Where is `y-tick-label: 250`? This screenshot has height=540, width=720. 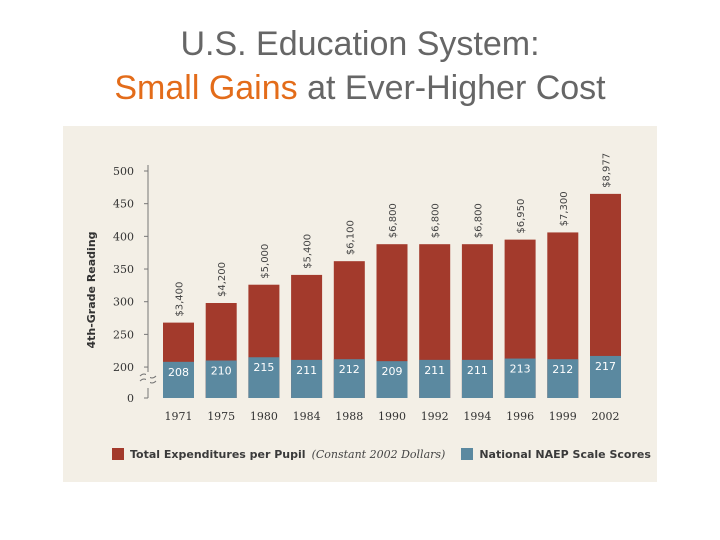
y-tick-label: 250 is located at coordinates (123, 334).